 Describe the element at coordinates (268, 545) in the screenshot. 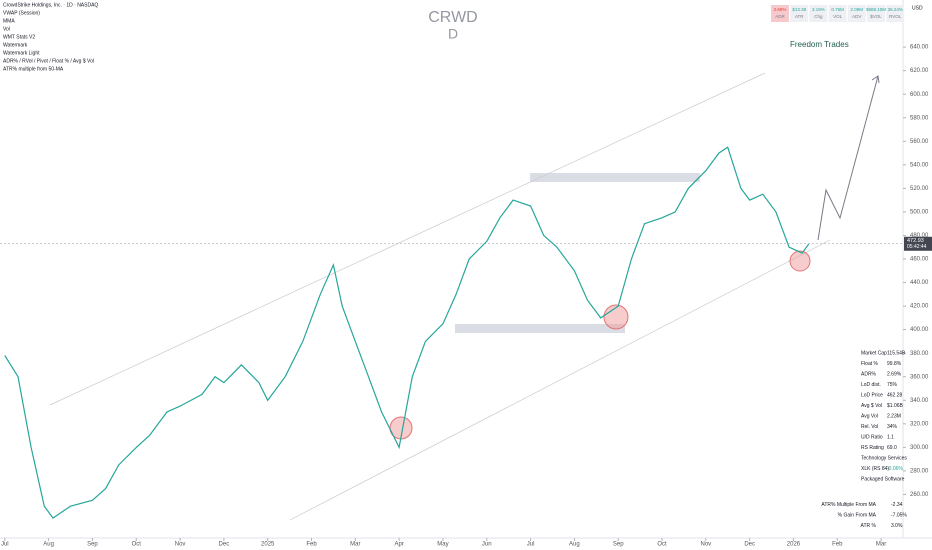

I see `x-tick-label: 2025` at that location.